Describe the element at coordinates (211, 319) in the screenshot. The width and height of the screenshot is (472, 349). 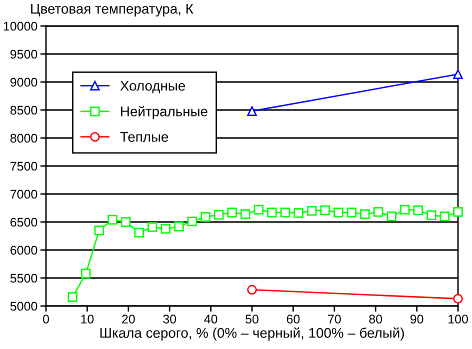
I see `x-tick-label: 40` at that location.